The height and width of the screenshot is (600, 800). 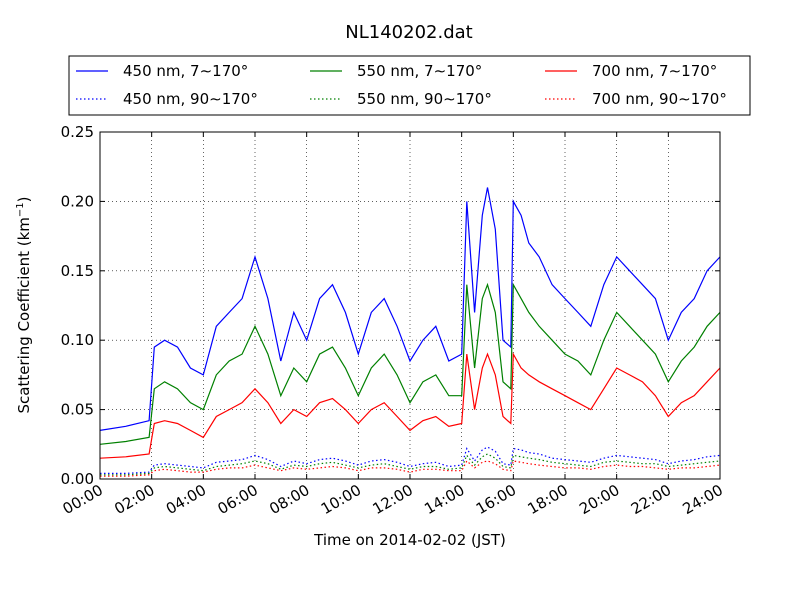 I want to click on y-axis-label-exponent: −1, so click(x=20, y=209).